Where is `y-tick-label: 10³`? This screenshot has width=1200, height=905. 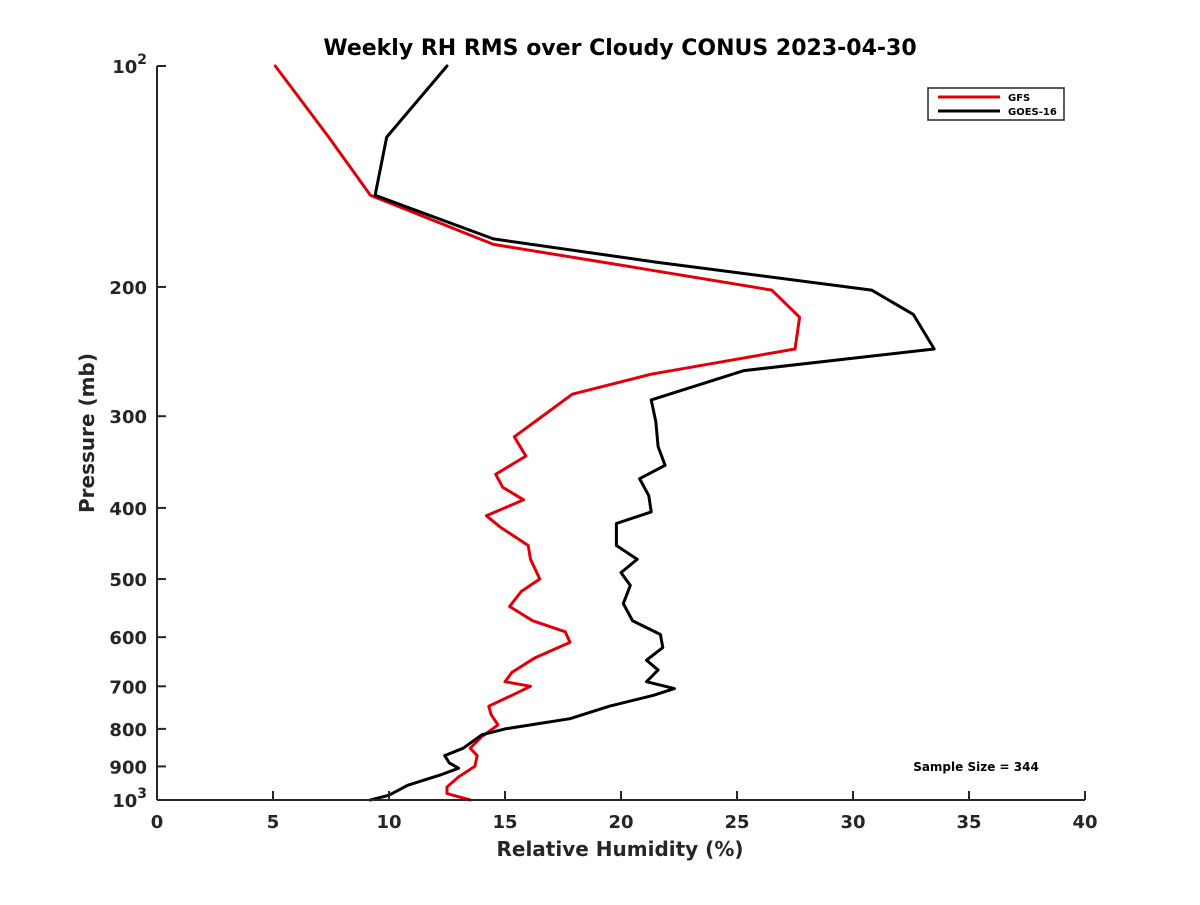
y-tick-label: 10³ is located at coordinates (129, 799).